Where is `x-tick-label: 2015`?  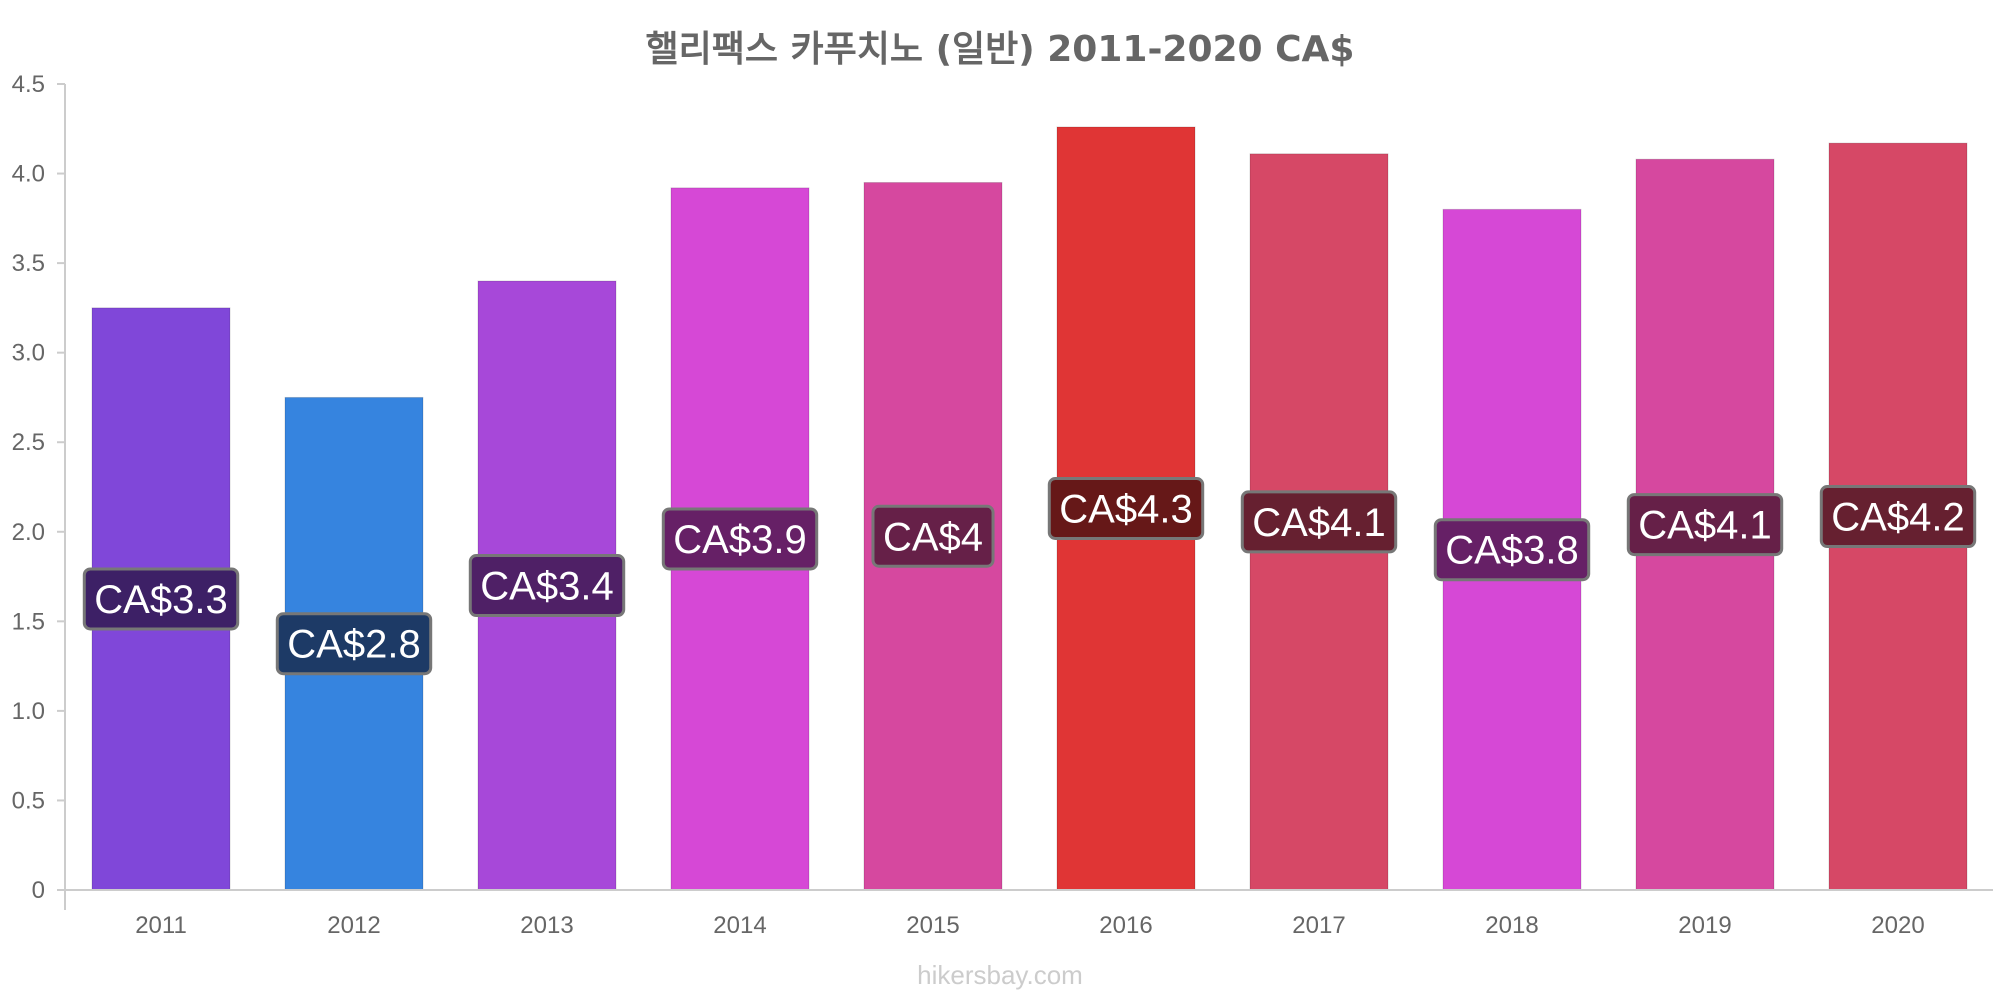 x-tick-label: 2015 is located at coordinates (932, 925).